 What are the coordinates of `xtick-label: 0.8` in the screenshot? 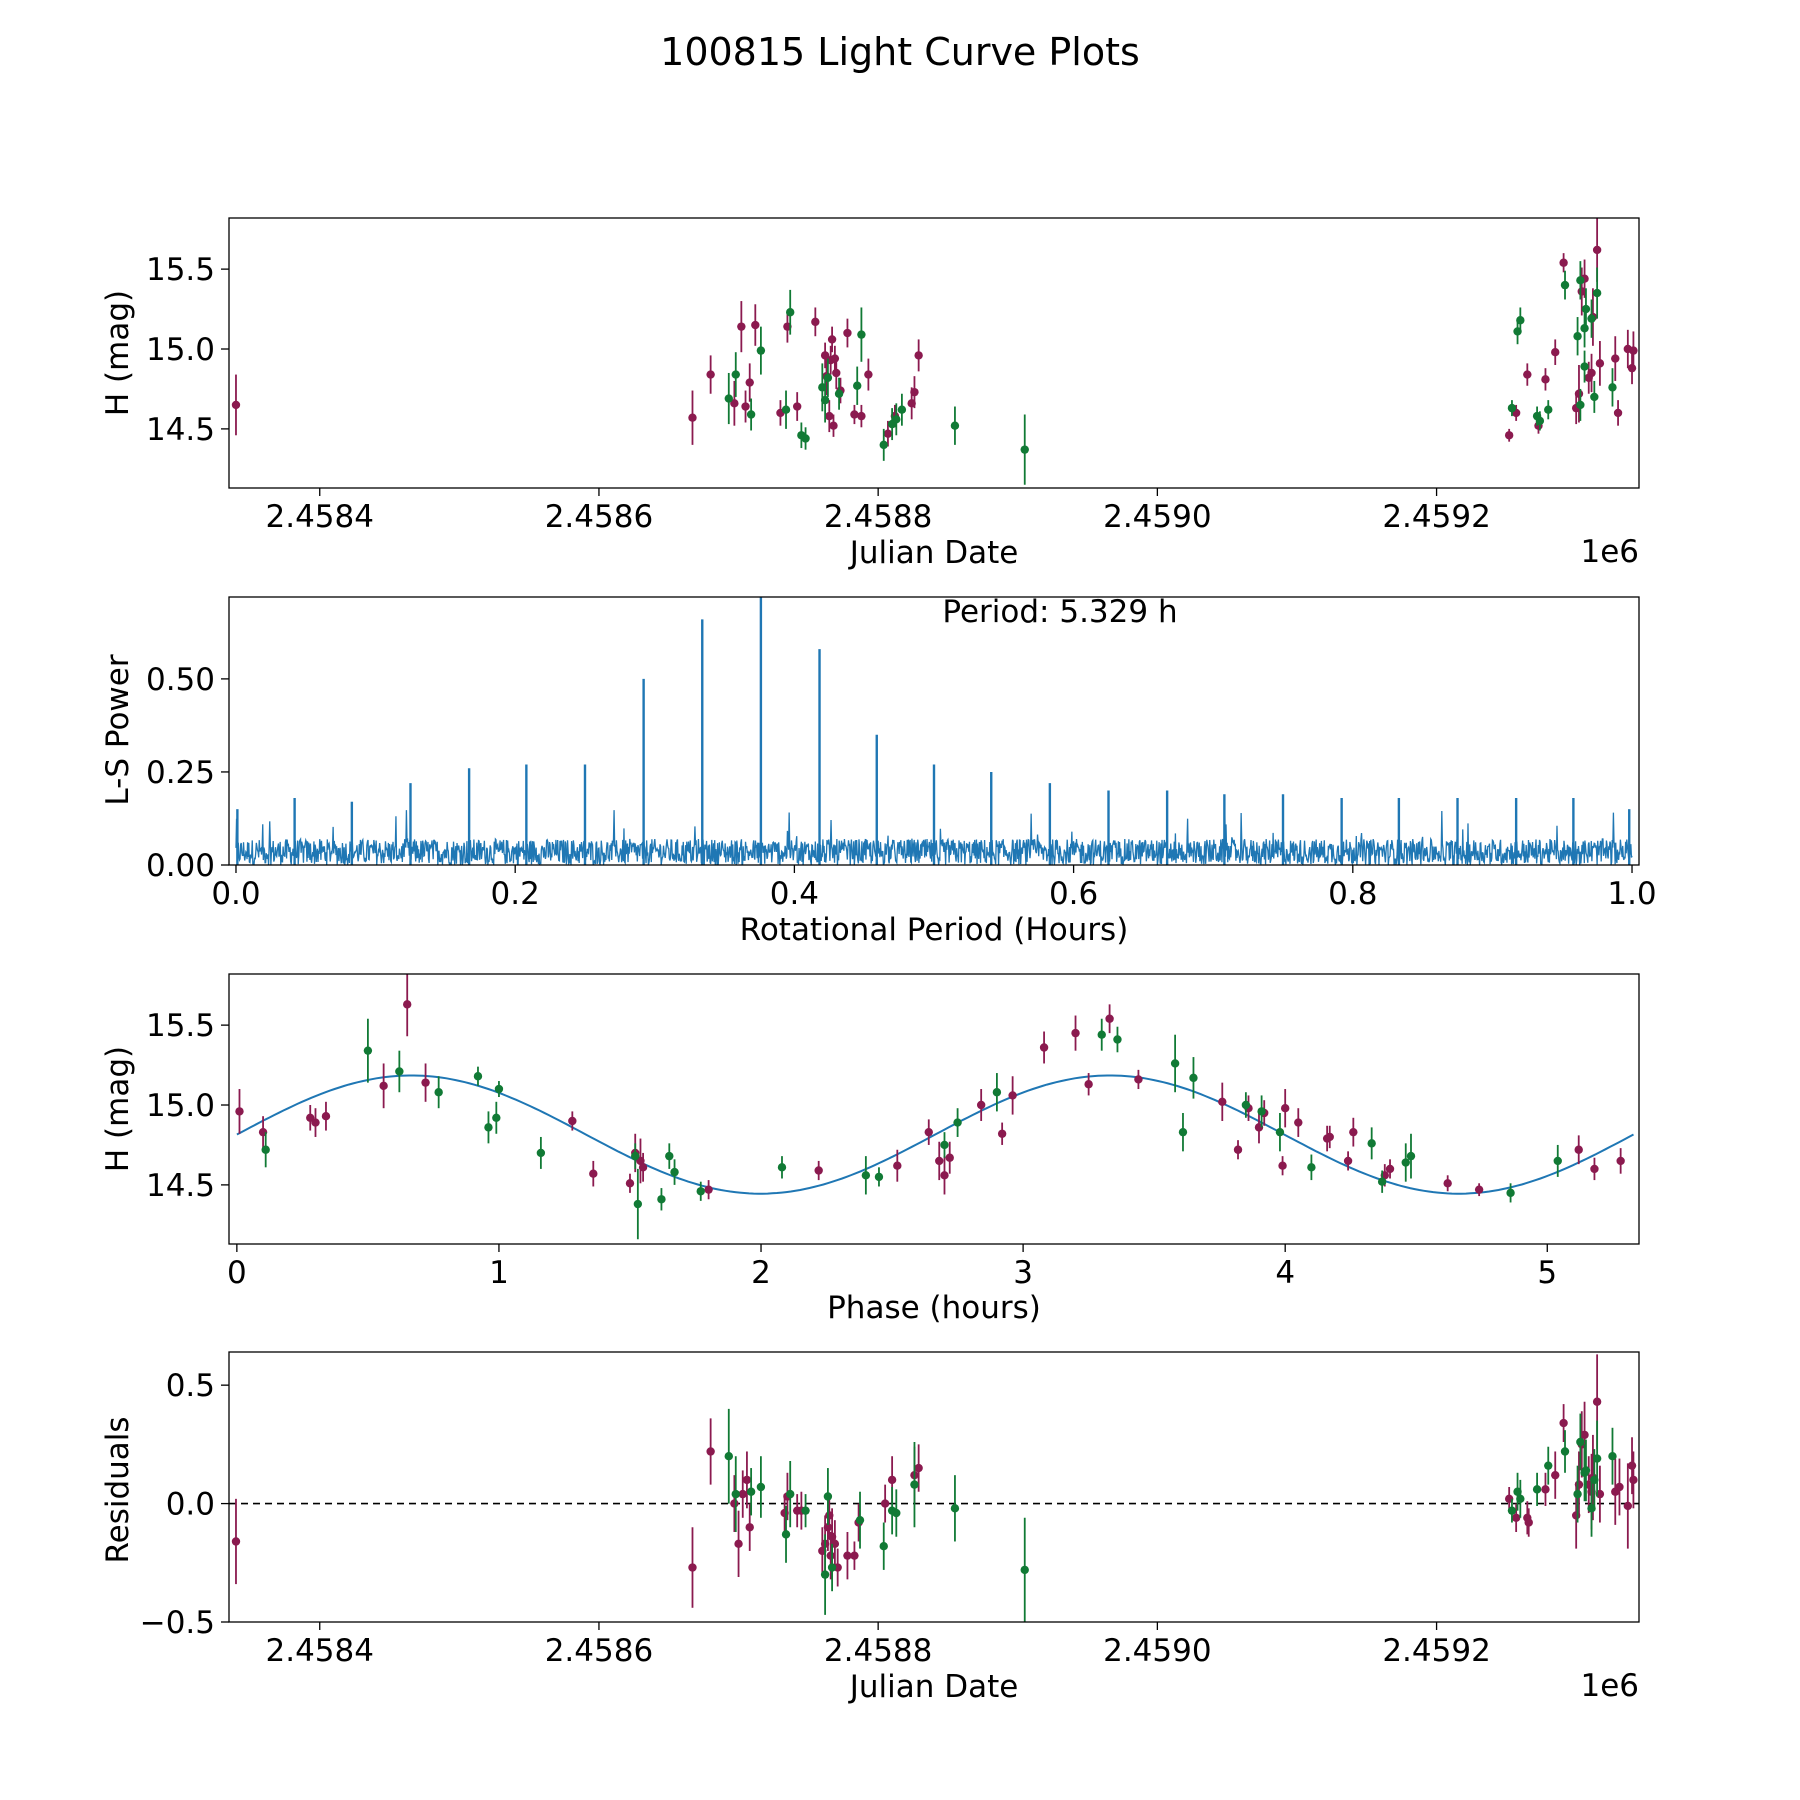 It's located at (1352, 894).